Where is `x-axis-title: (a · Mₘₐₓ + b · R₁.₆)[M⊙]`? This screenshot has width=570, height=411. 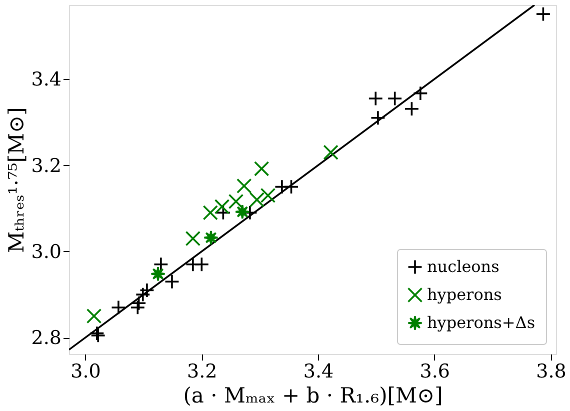
x-axis-title: (a · Mₘₐₓ + b · R₁.₆)[M⊙] is located at coordinates (313, 396).